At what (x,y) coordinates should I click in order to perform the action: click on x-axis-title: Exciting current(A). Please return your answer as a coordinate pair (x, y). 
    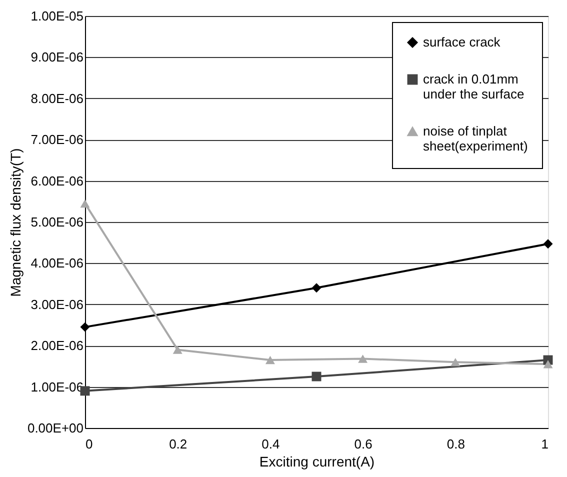
    Looking at the image, I should click on (317, 462).